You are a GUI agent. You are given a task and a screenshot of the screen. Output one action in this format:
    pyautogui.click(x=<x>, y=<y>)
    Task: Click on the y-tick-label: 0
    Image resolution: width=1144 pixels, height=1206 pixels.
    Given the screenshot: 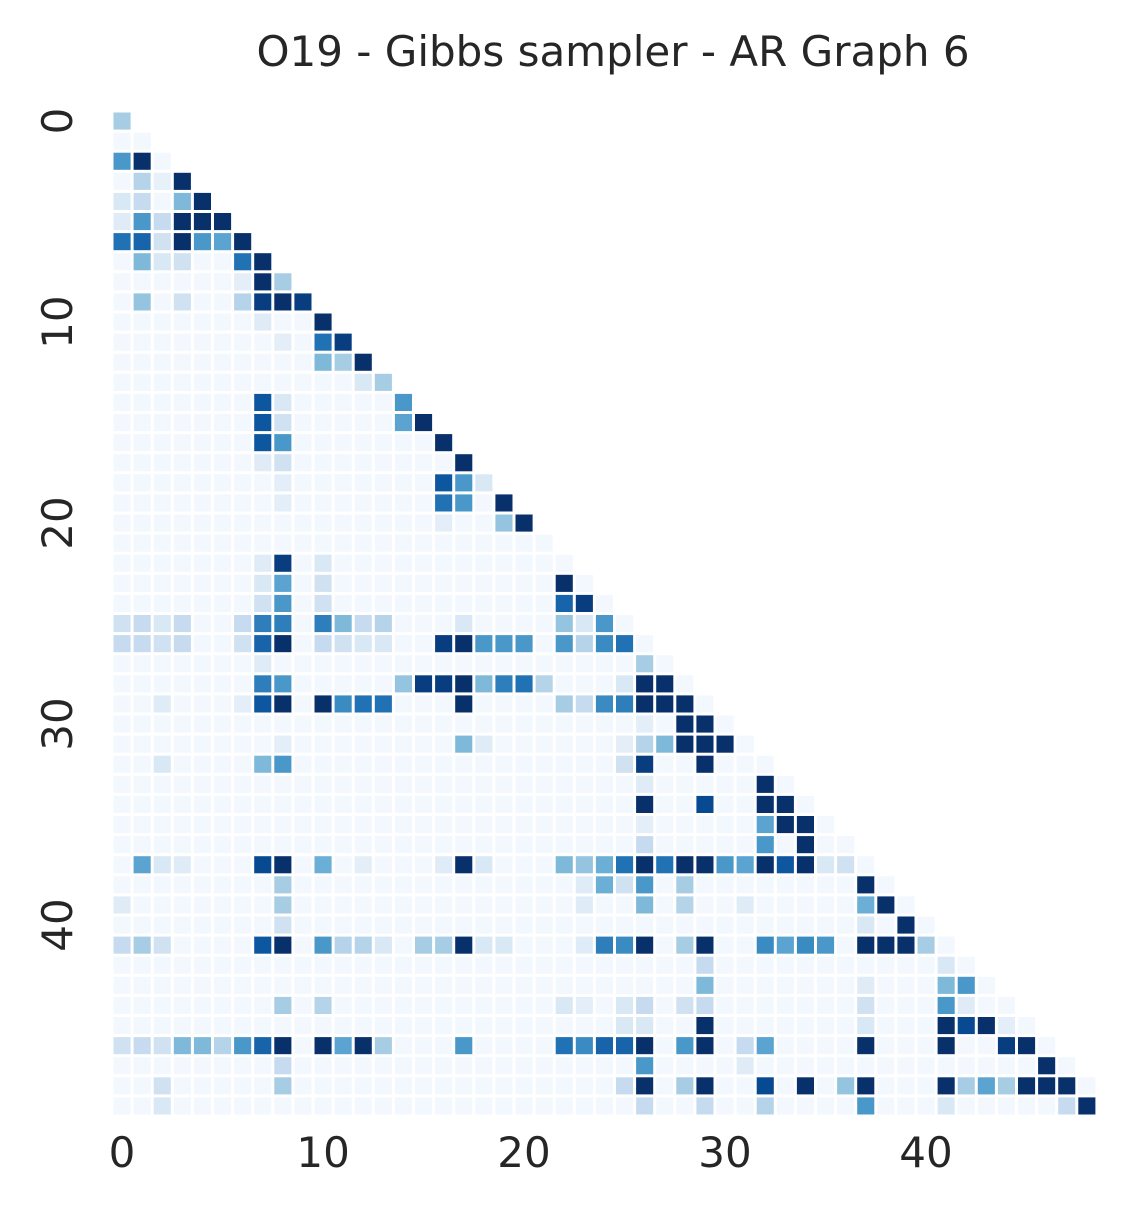 What is the action you would take?
    pyautogui.click(x=57, y=121)
    